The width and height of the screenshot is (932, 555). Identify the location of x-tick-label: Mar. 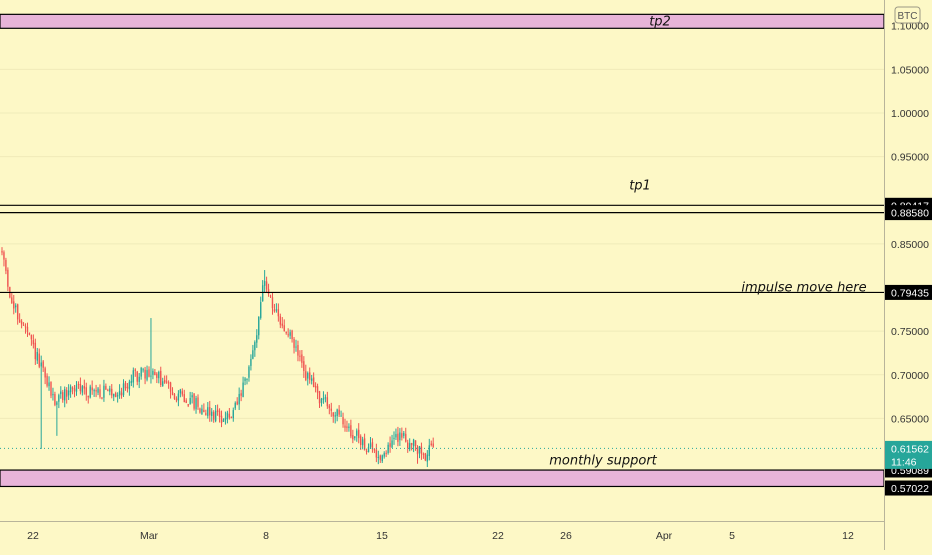
(149, 536).